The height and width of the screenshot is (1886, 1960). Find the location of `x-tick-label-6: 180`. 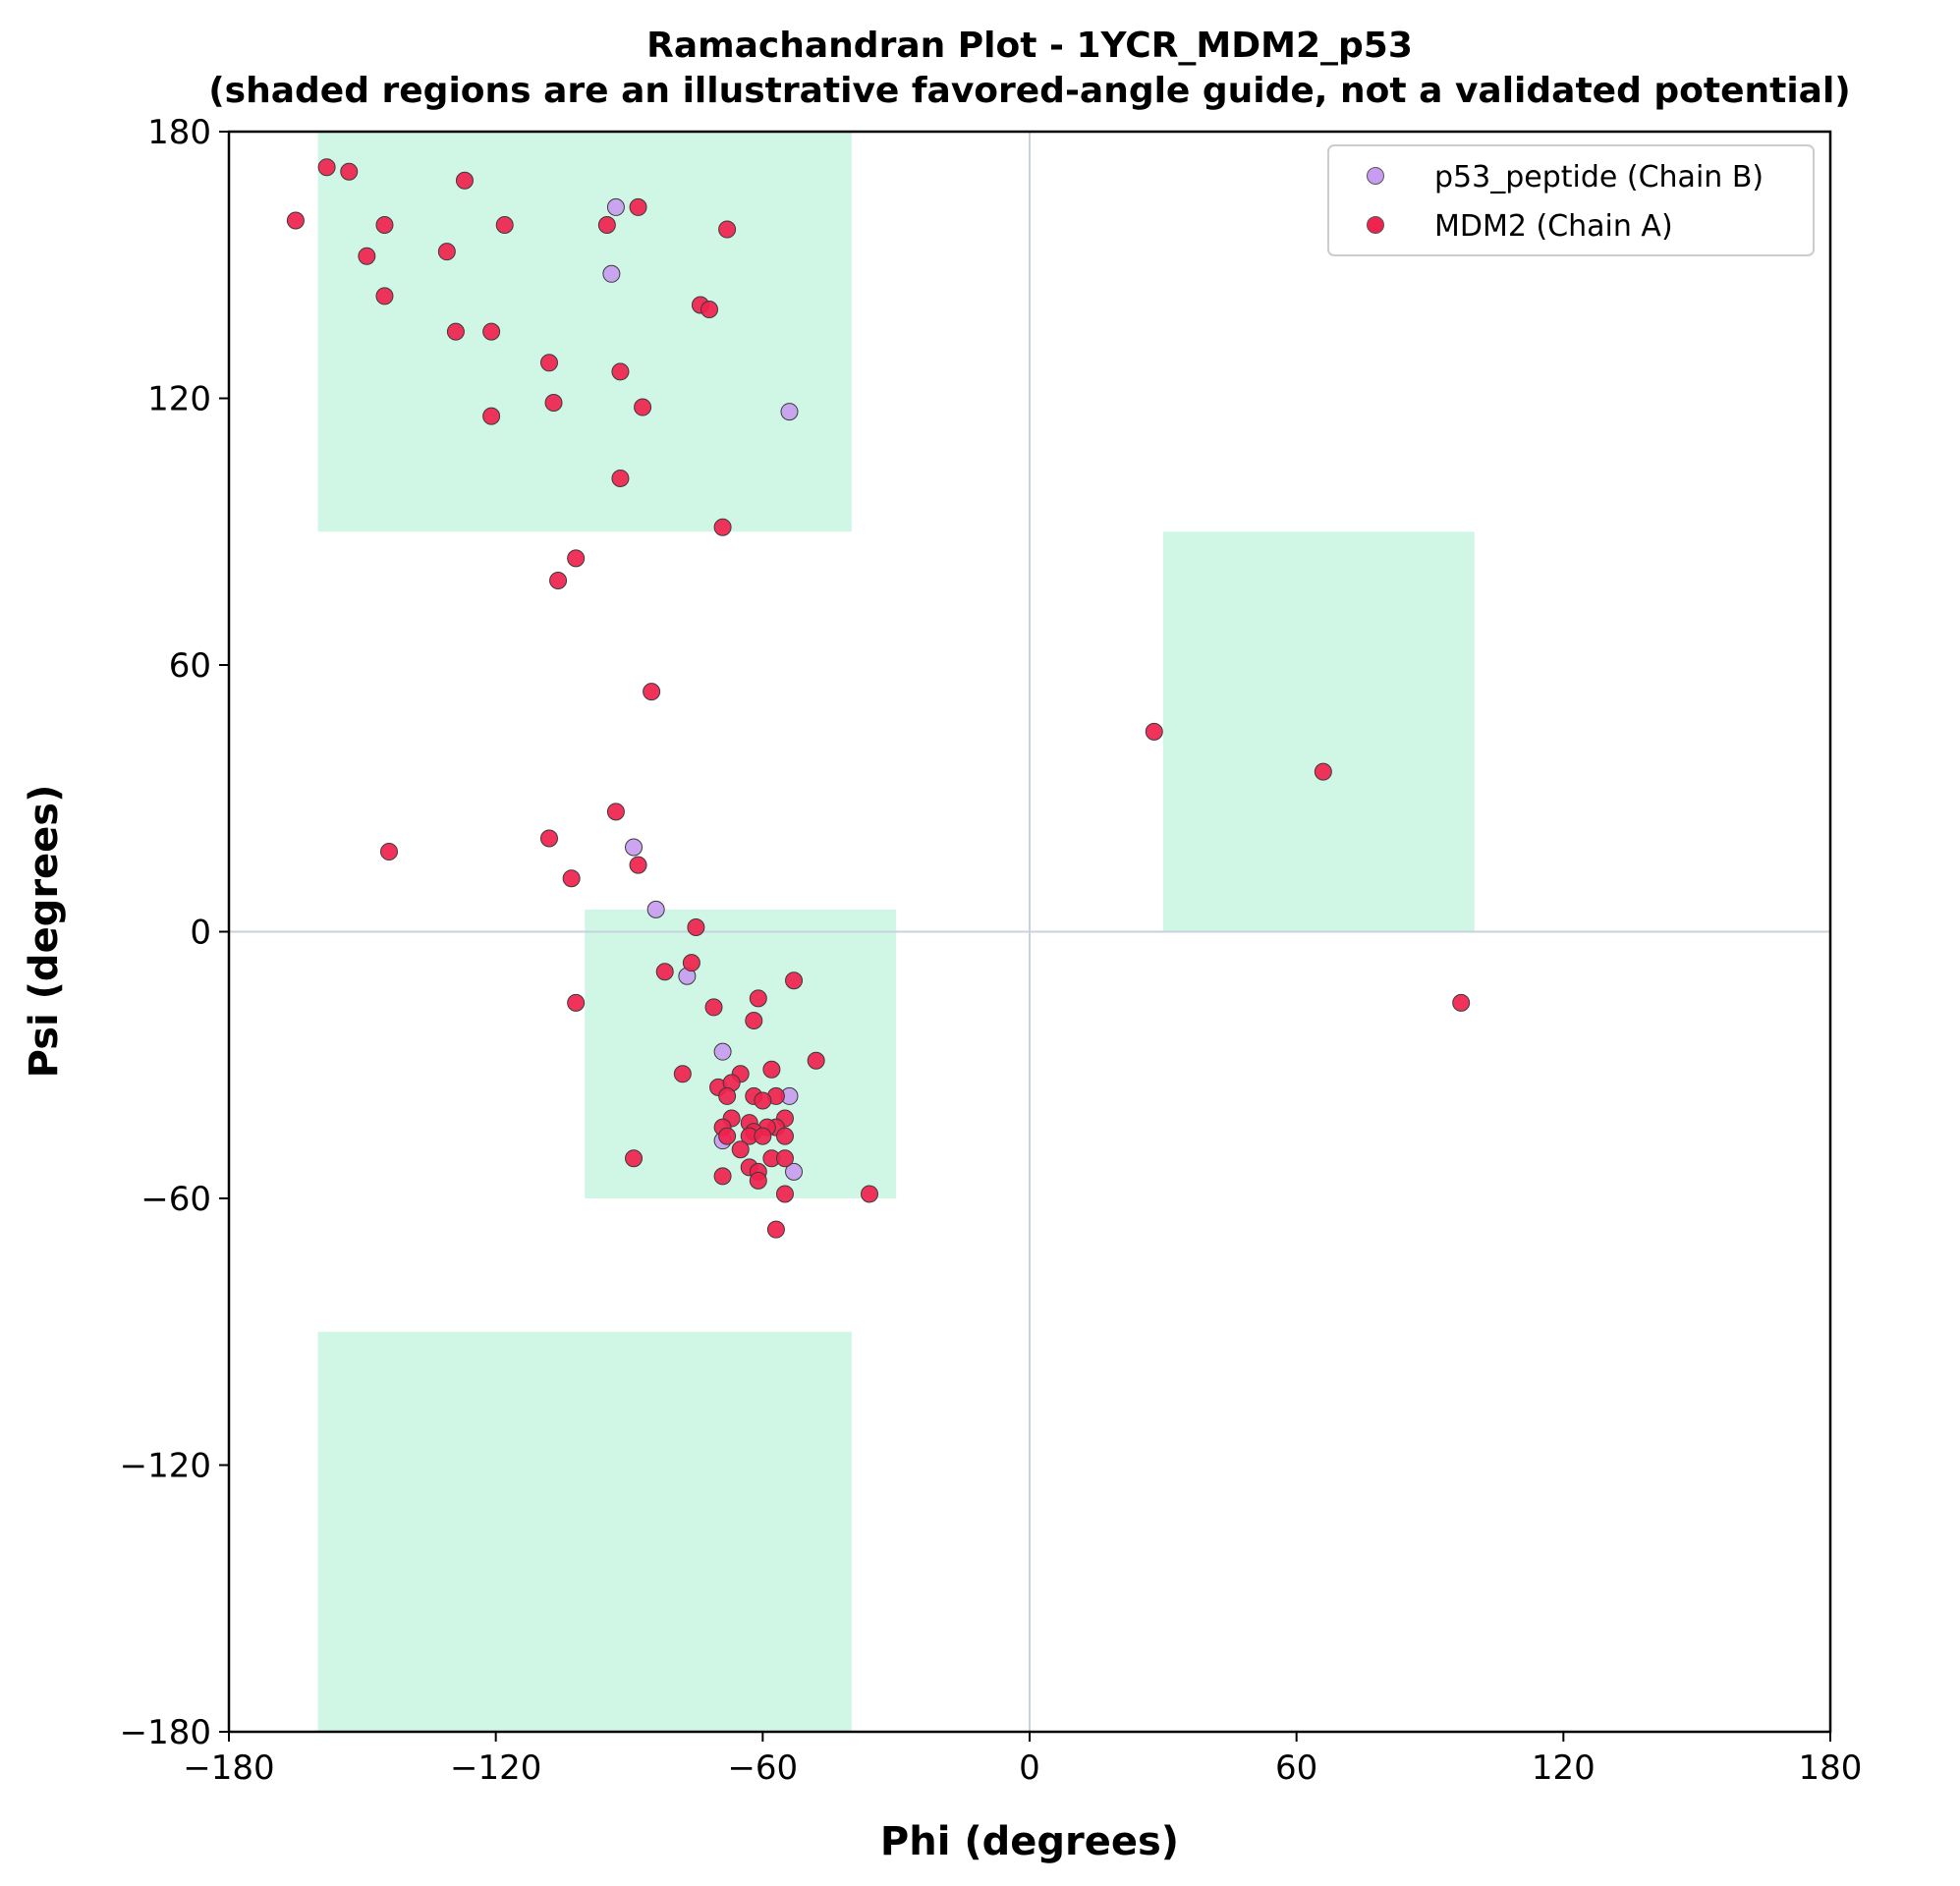

x-tick-label-6: 180 is located at coordinates (1831, 1768).